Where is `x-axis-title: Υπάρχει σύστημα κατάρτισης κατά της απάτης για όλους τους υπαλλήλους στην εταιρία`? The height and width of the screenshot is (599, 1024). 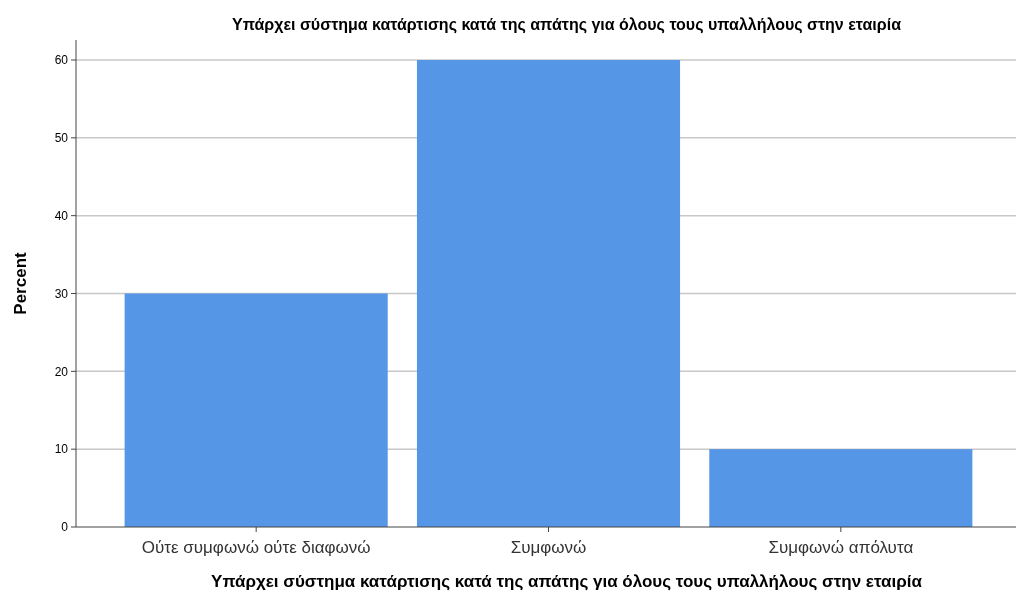 x-axis-title: Υπάρχει σύστημα κατάρτισης κατά της απάτης για όλους τους υπαλλήλους στην εταιρία is located at coordinates (567, 581).